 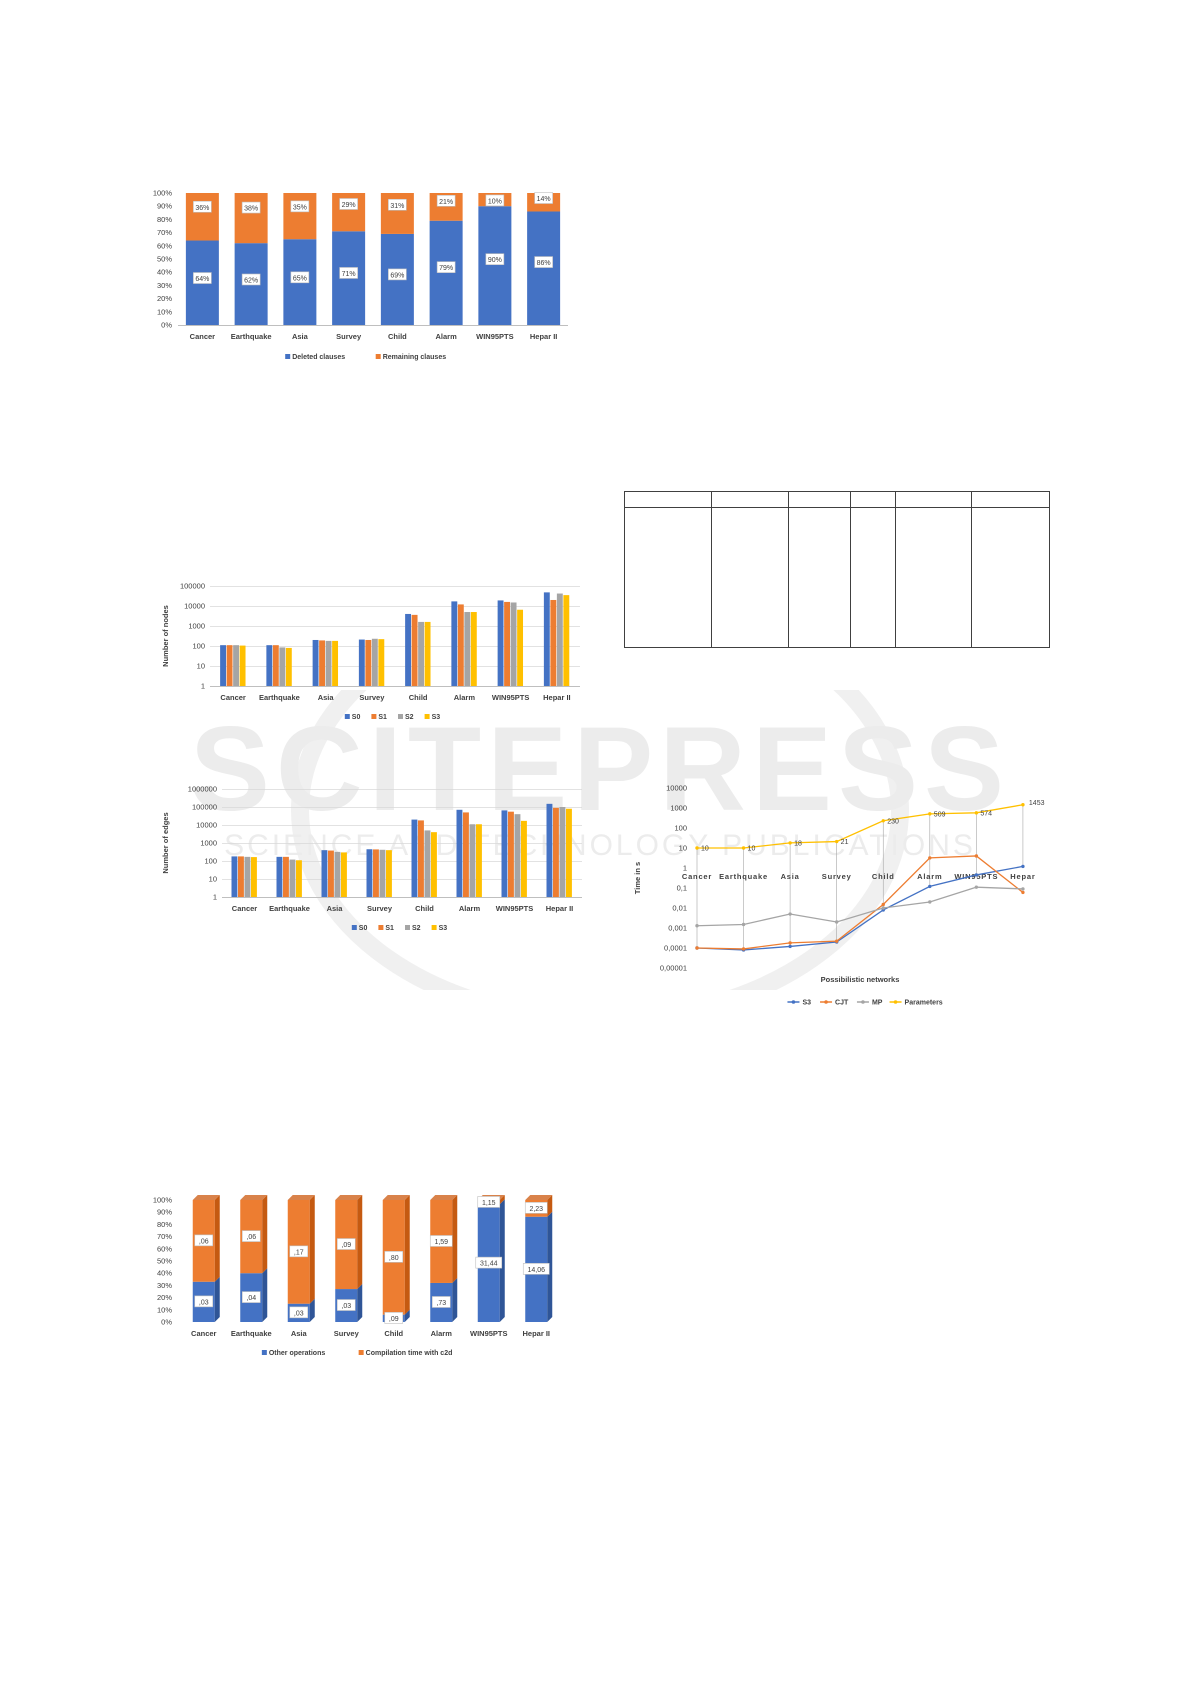 I want to click on y-tick-label: 100000, so click(x=192, y=586).